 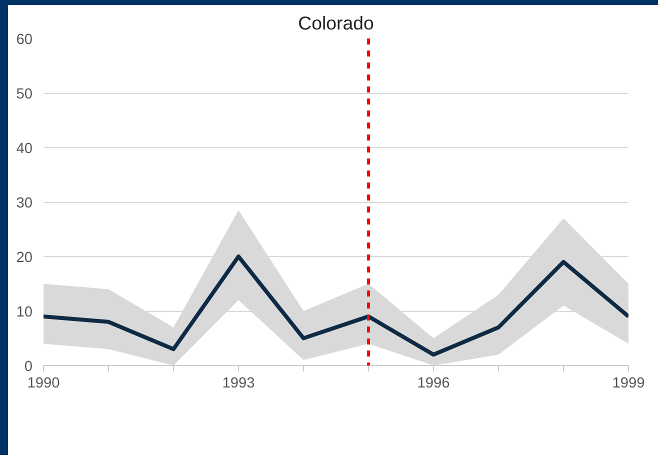 What do you see at coordinates (336, 23) in the screenshot?
I see `chart-title: Colorado` at bounding box center [336, 23].